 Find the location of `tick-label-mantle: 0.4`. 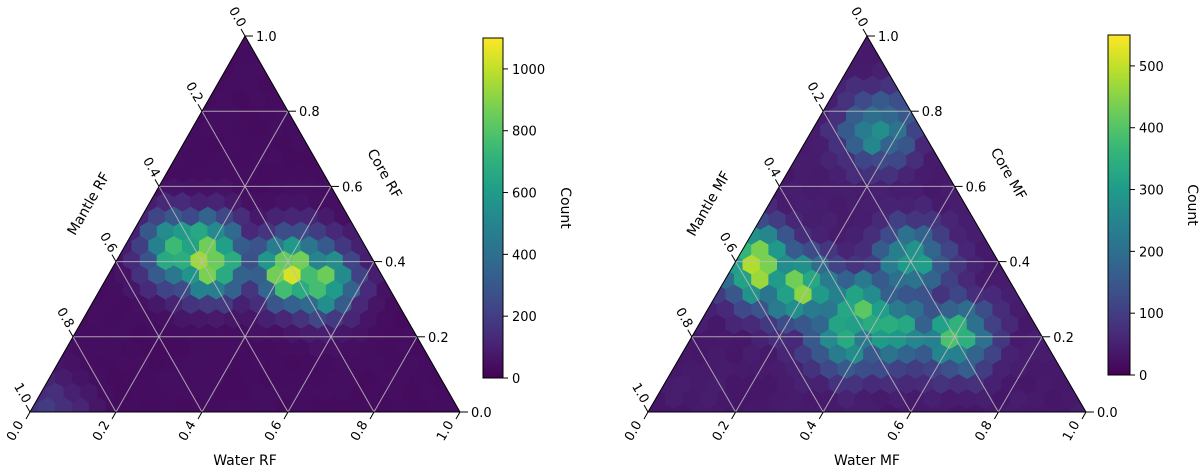

tick-label-mantle: 0.4 is located at coordinates (150, 167).